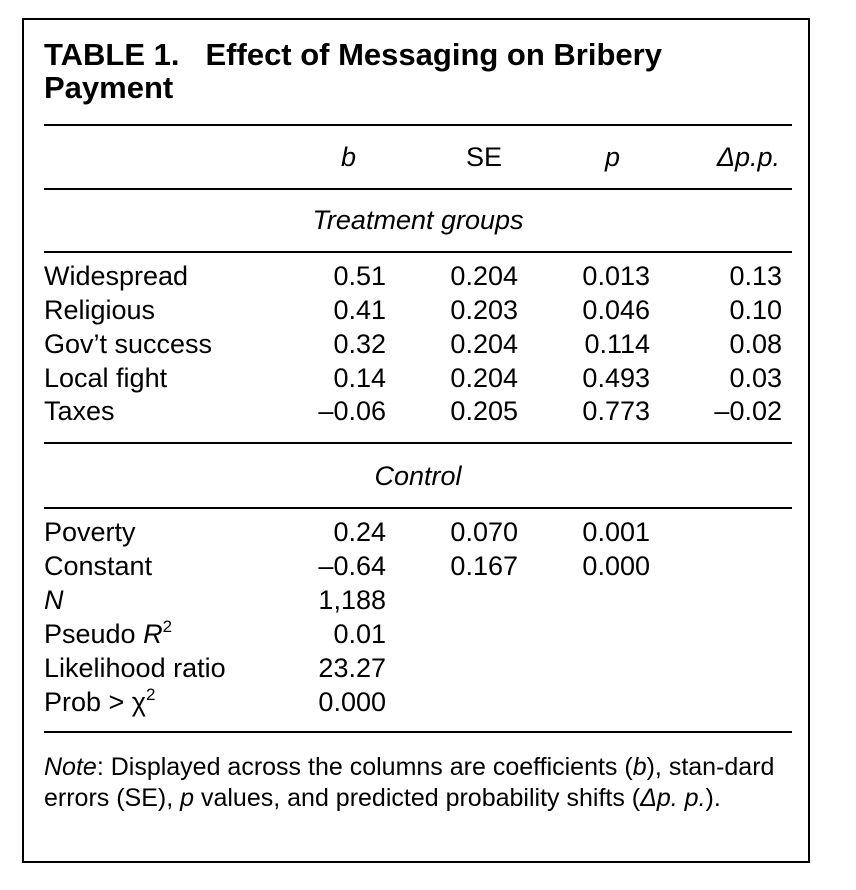 The width and height of the screenshot is (856, 890). I want to click on column-header-b: b, so click(348, 157).